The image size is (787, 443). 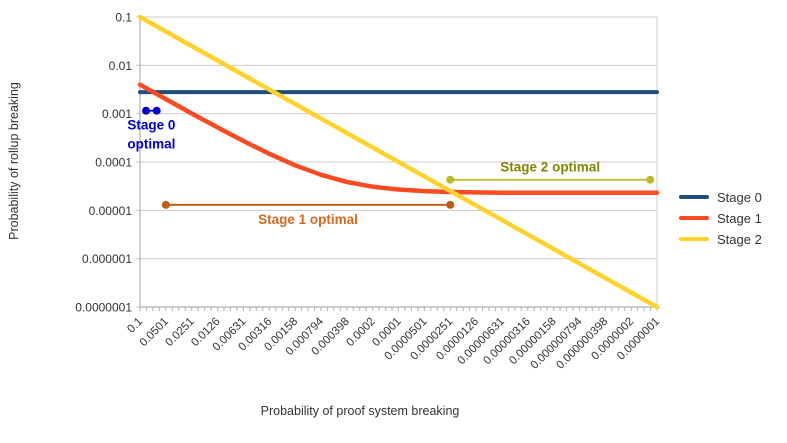 I want to click on stage-0-optimal-label: Stage 0, so click(x=151, y=125).